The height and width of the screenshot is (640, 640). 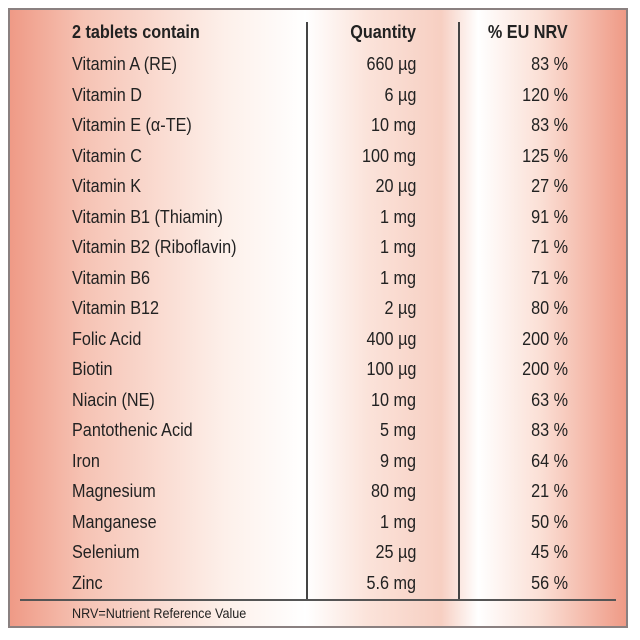 I want to click on cell-quantity: 400 µg, so click(x=391, y=338).